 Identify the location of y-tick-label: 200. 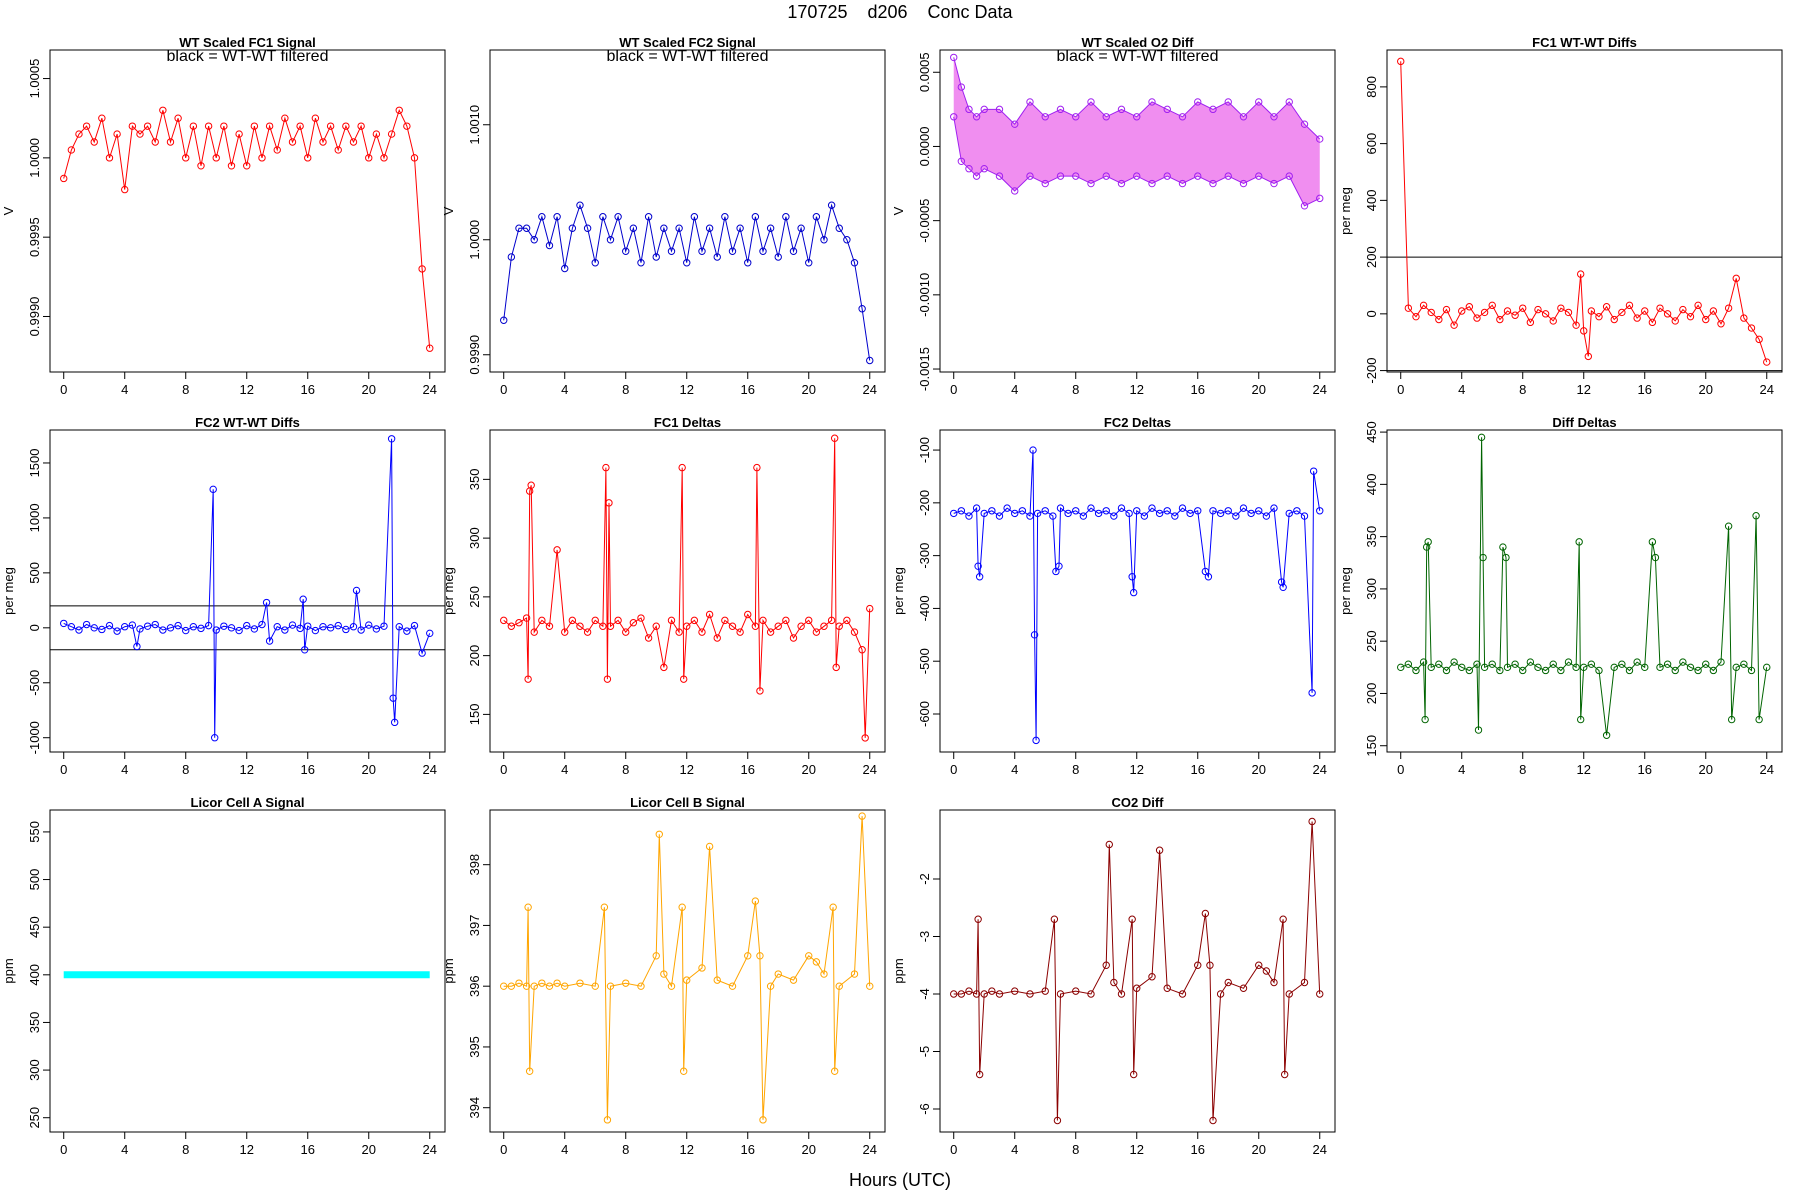
(1371, 257).